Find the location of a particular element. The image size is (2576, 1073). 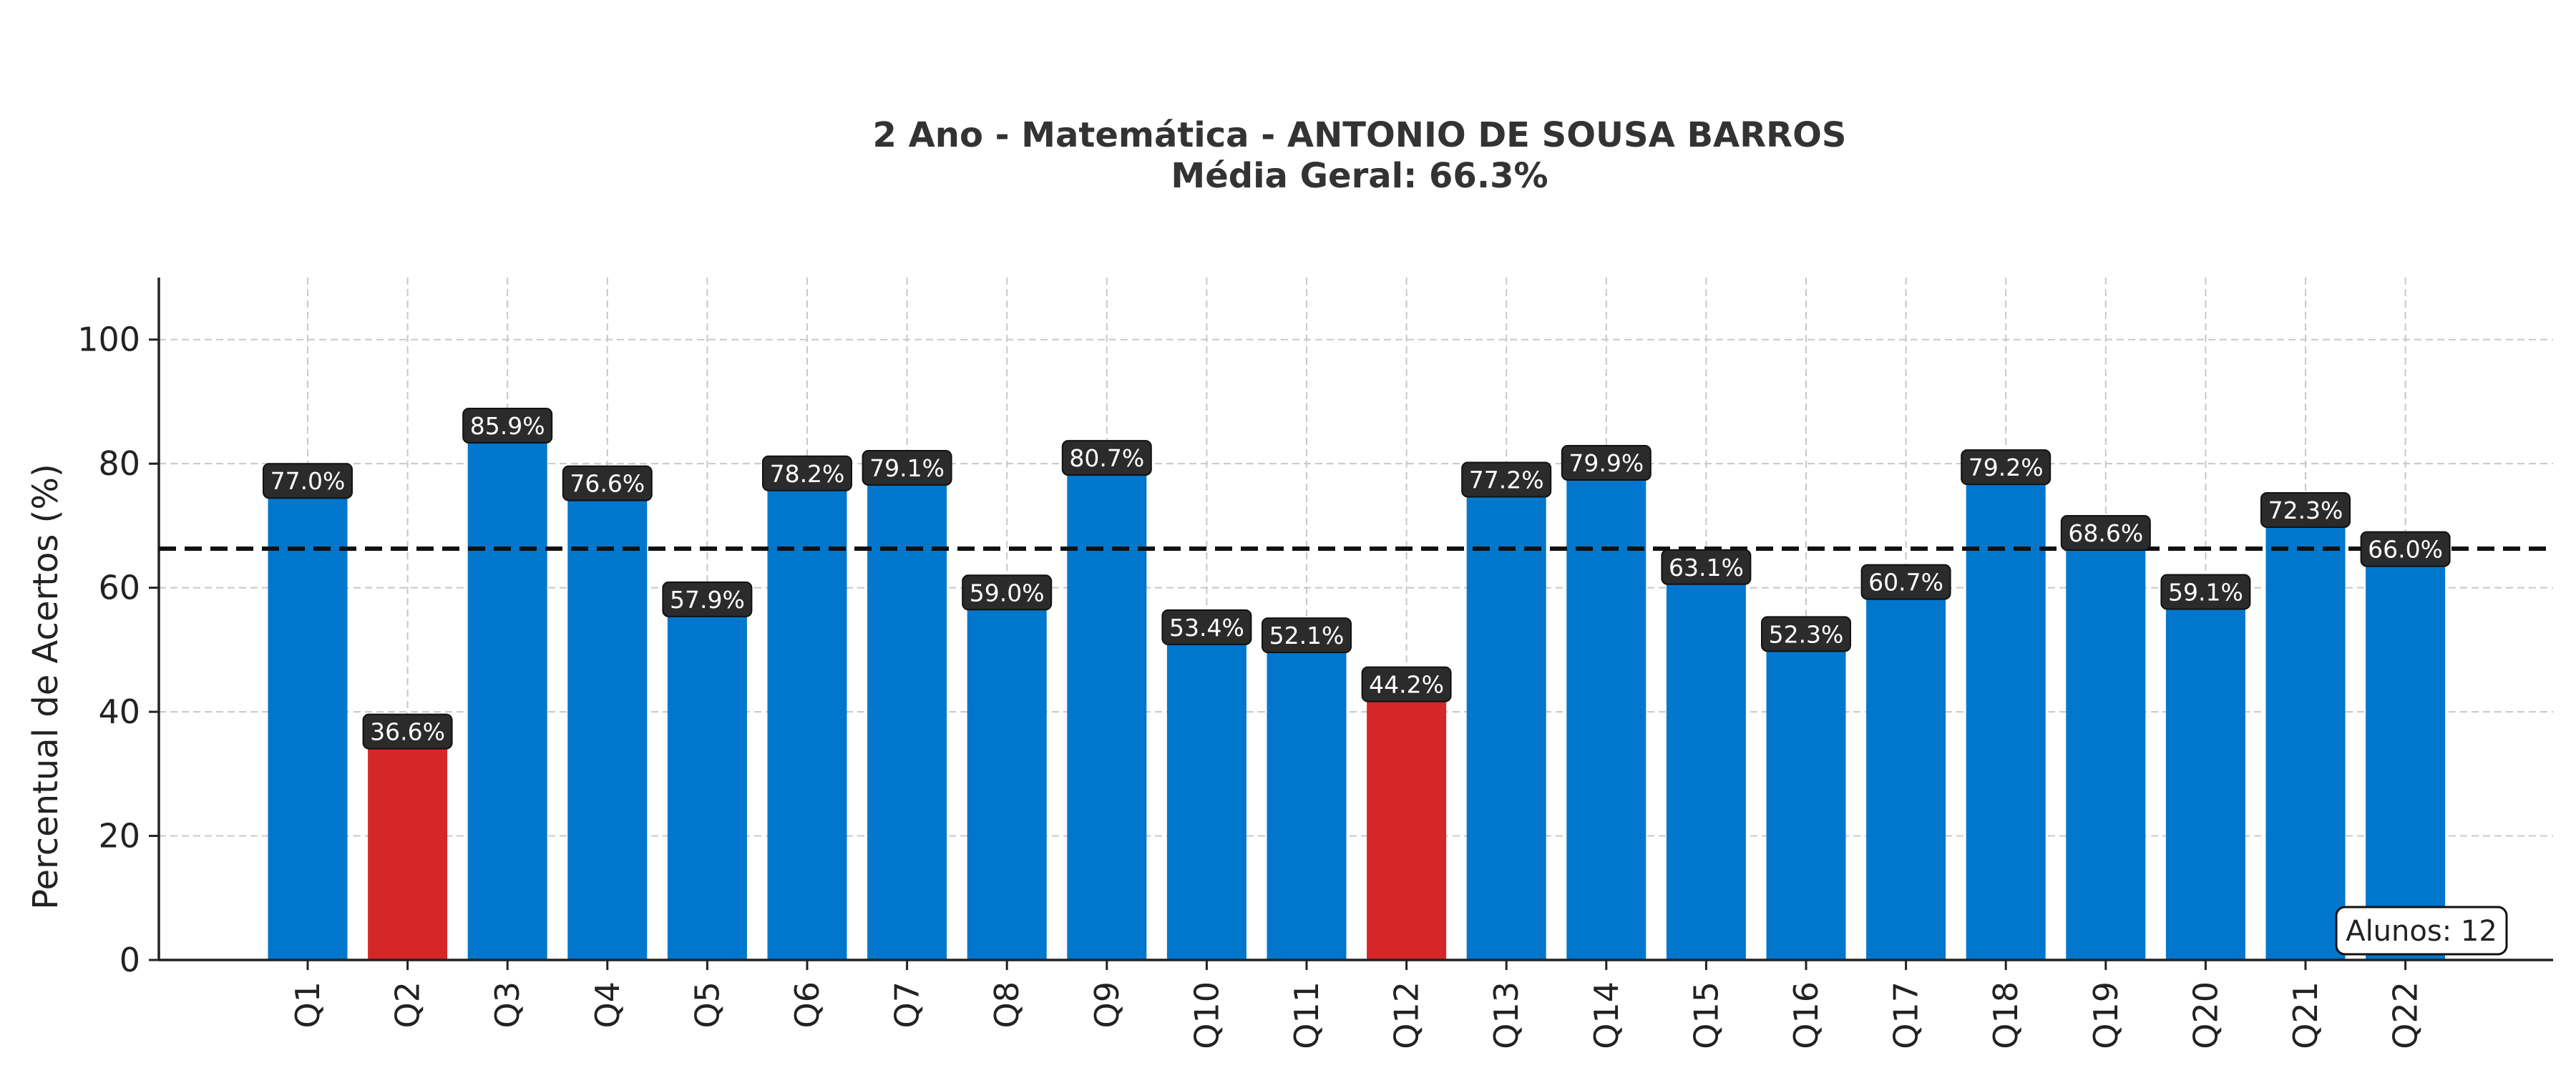

value-label-text: 52.3% is located at coordinates (1806, 634).